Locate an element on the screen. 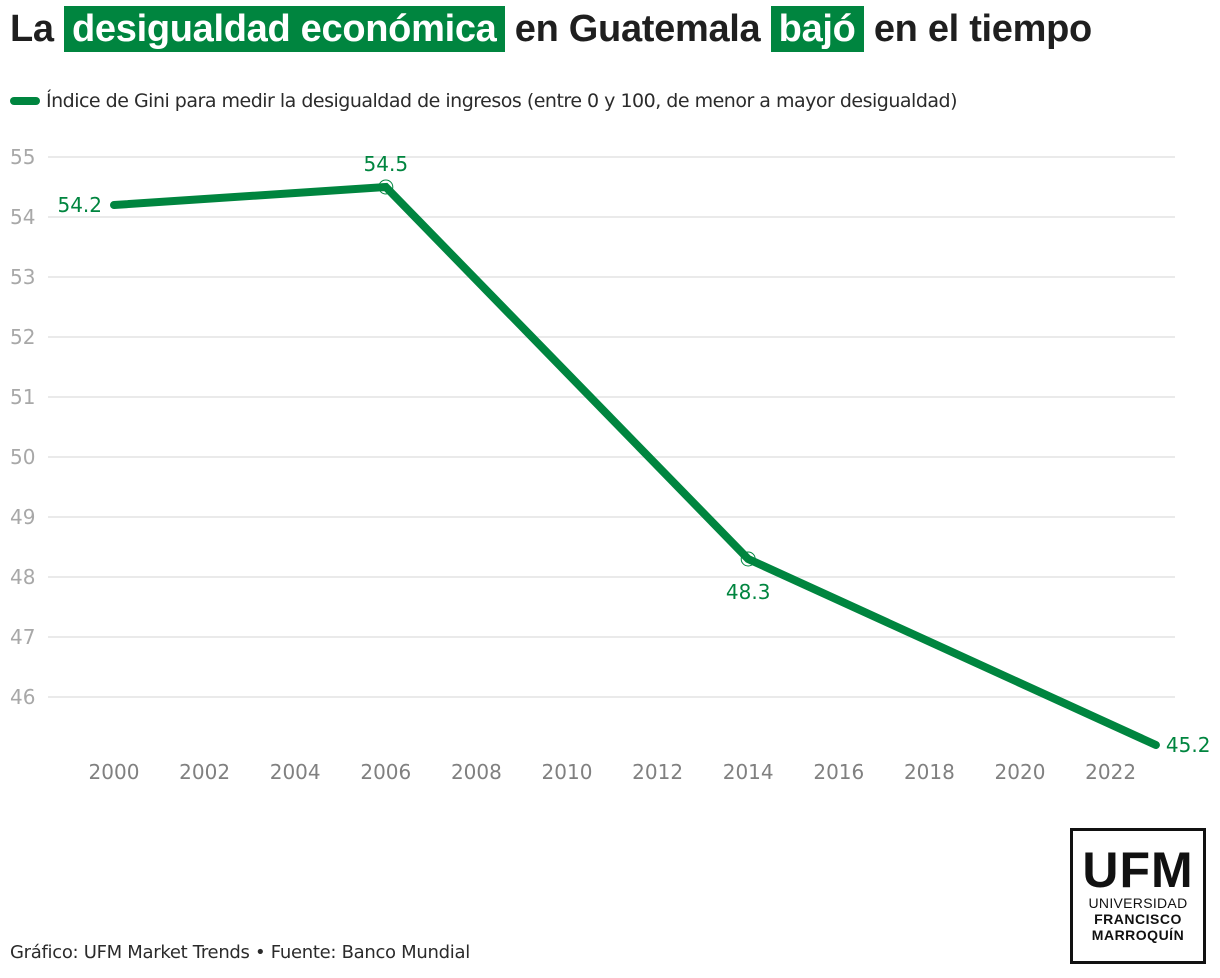  title-part-1: La is located at coordinates (32, 29).